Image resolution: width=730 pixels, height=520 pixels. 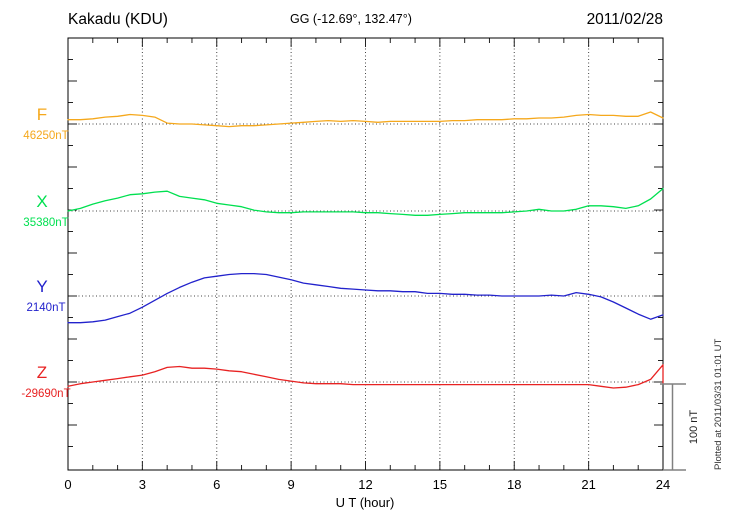 I want to click on trace-y, so click(x=365, y=298).